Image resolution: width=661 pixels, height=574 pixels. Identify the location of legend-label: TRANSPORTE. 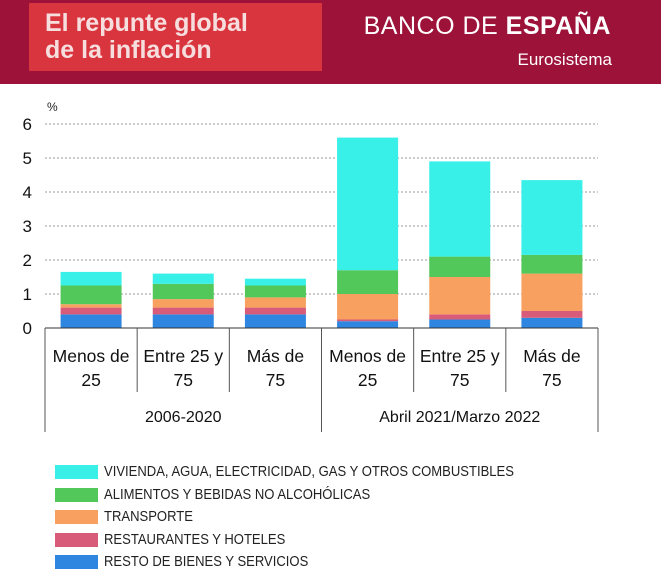
(148, 517).